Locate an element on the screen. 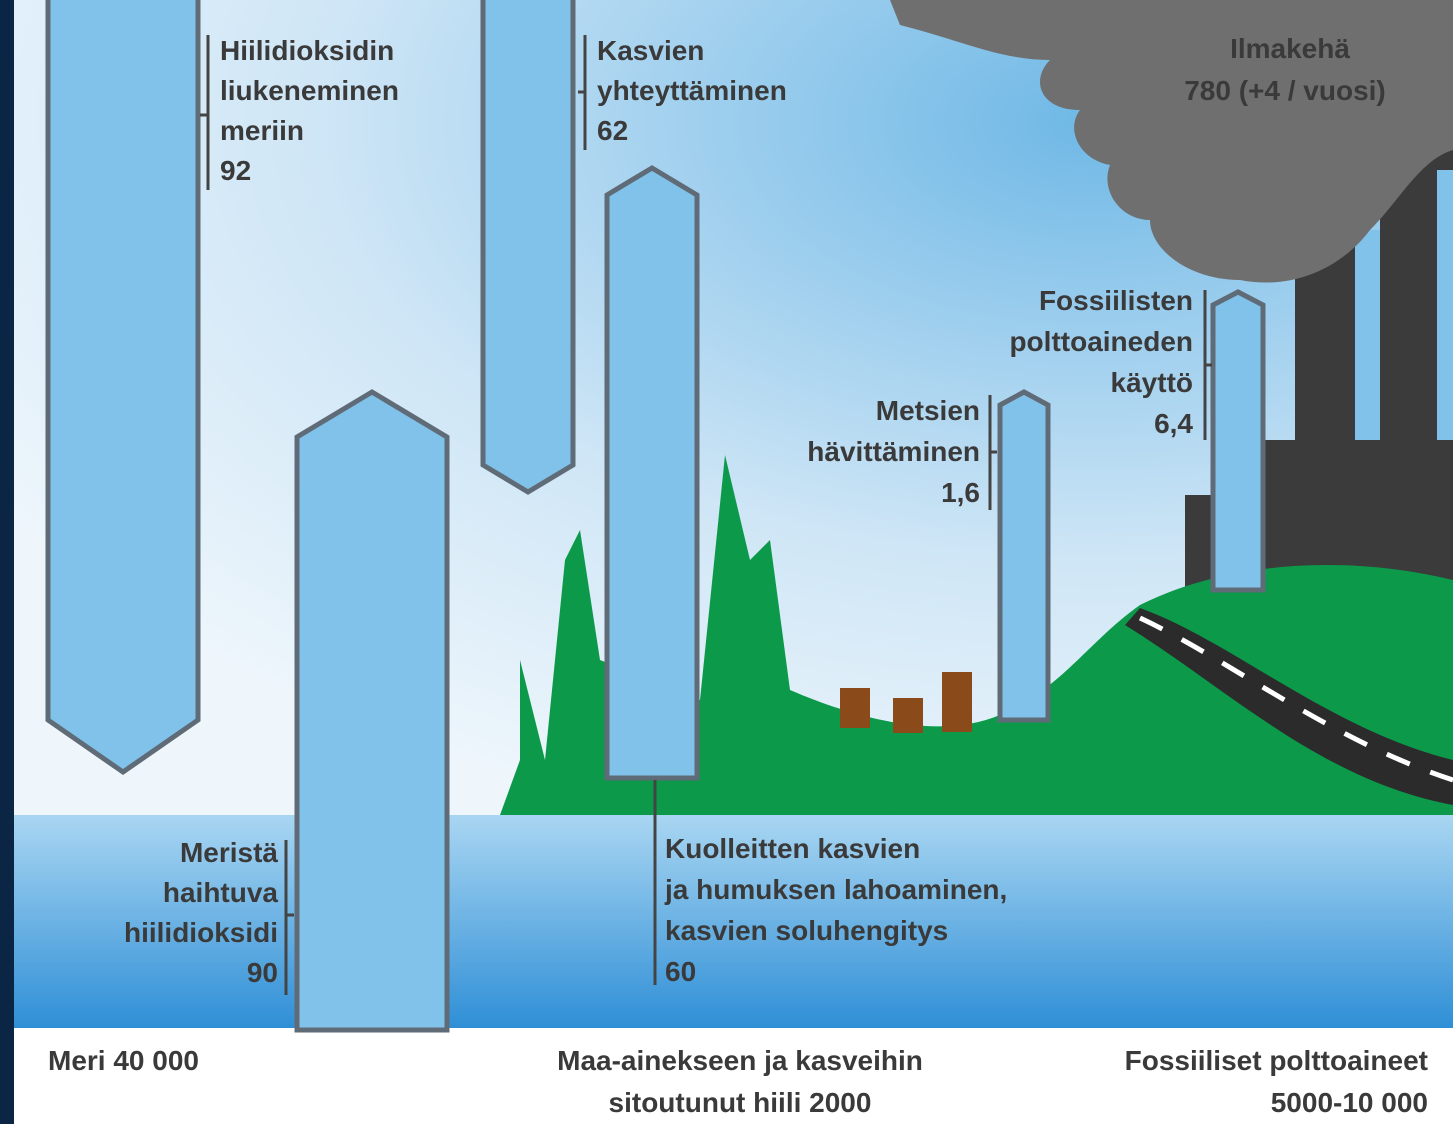  label: Ilmakehä is located at coordinates (1290, 48).